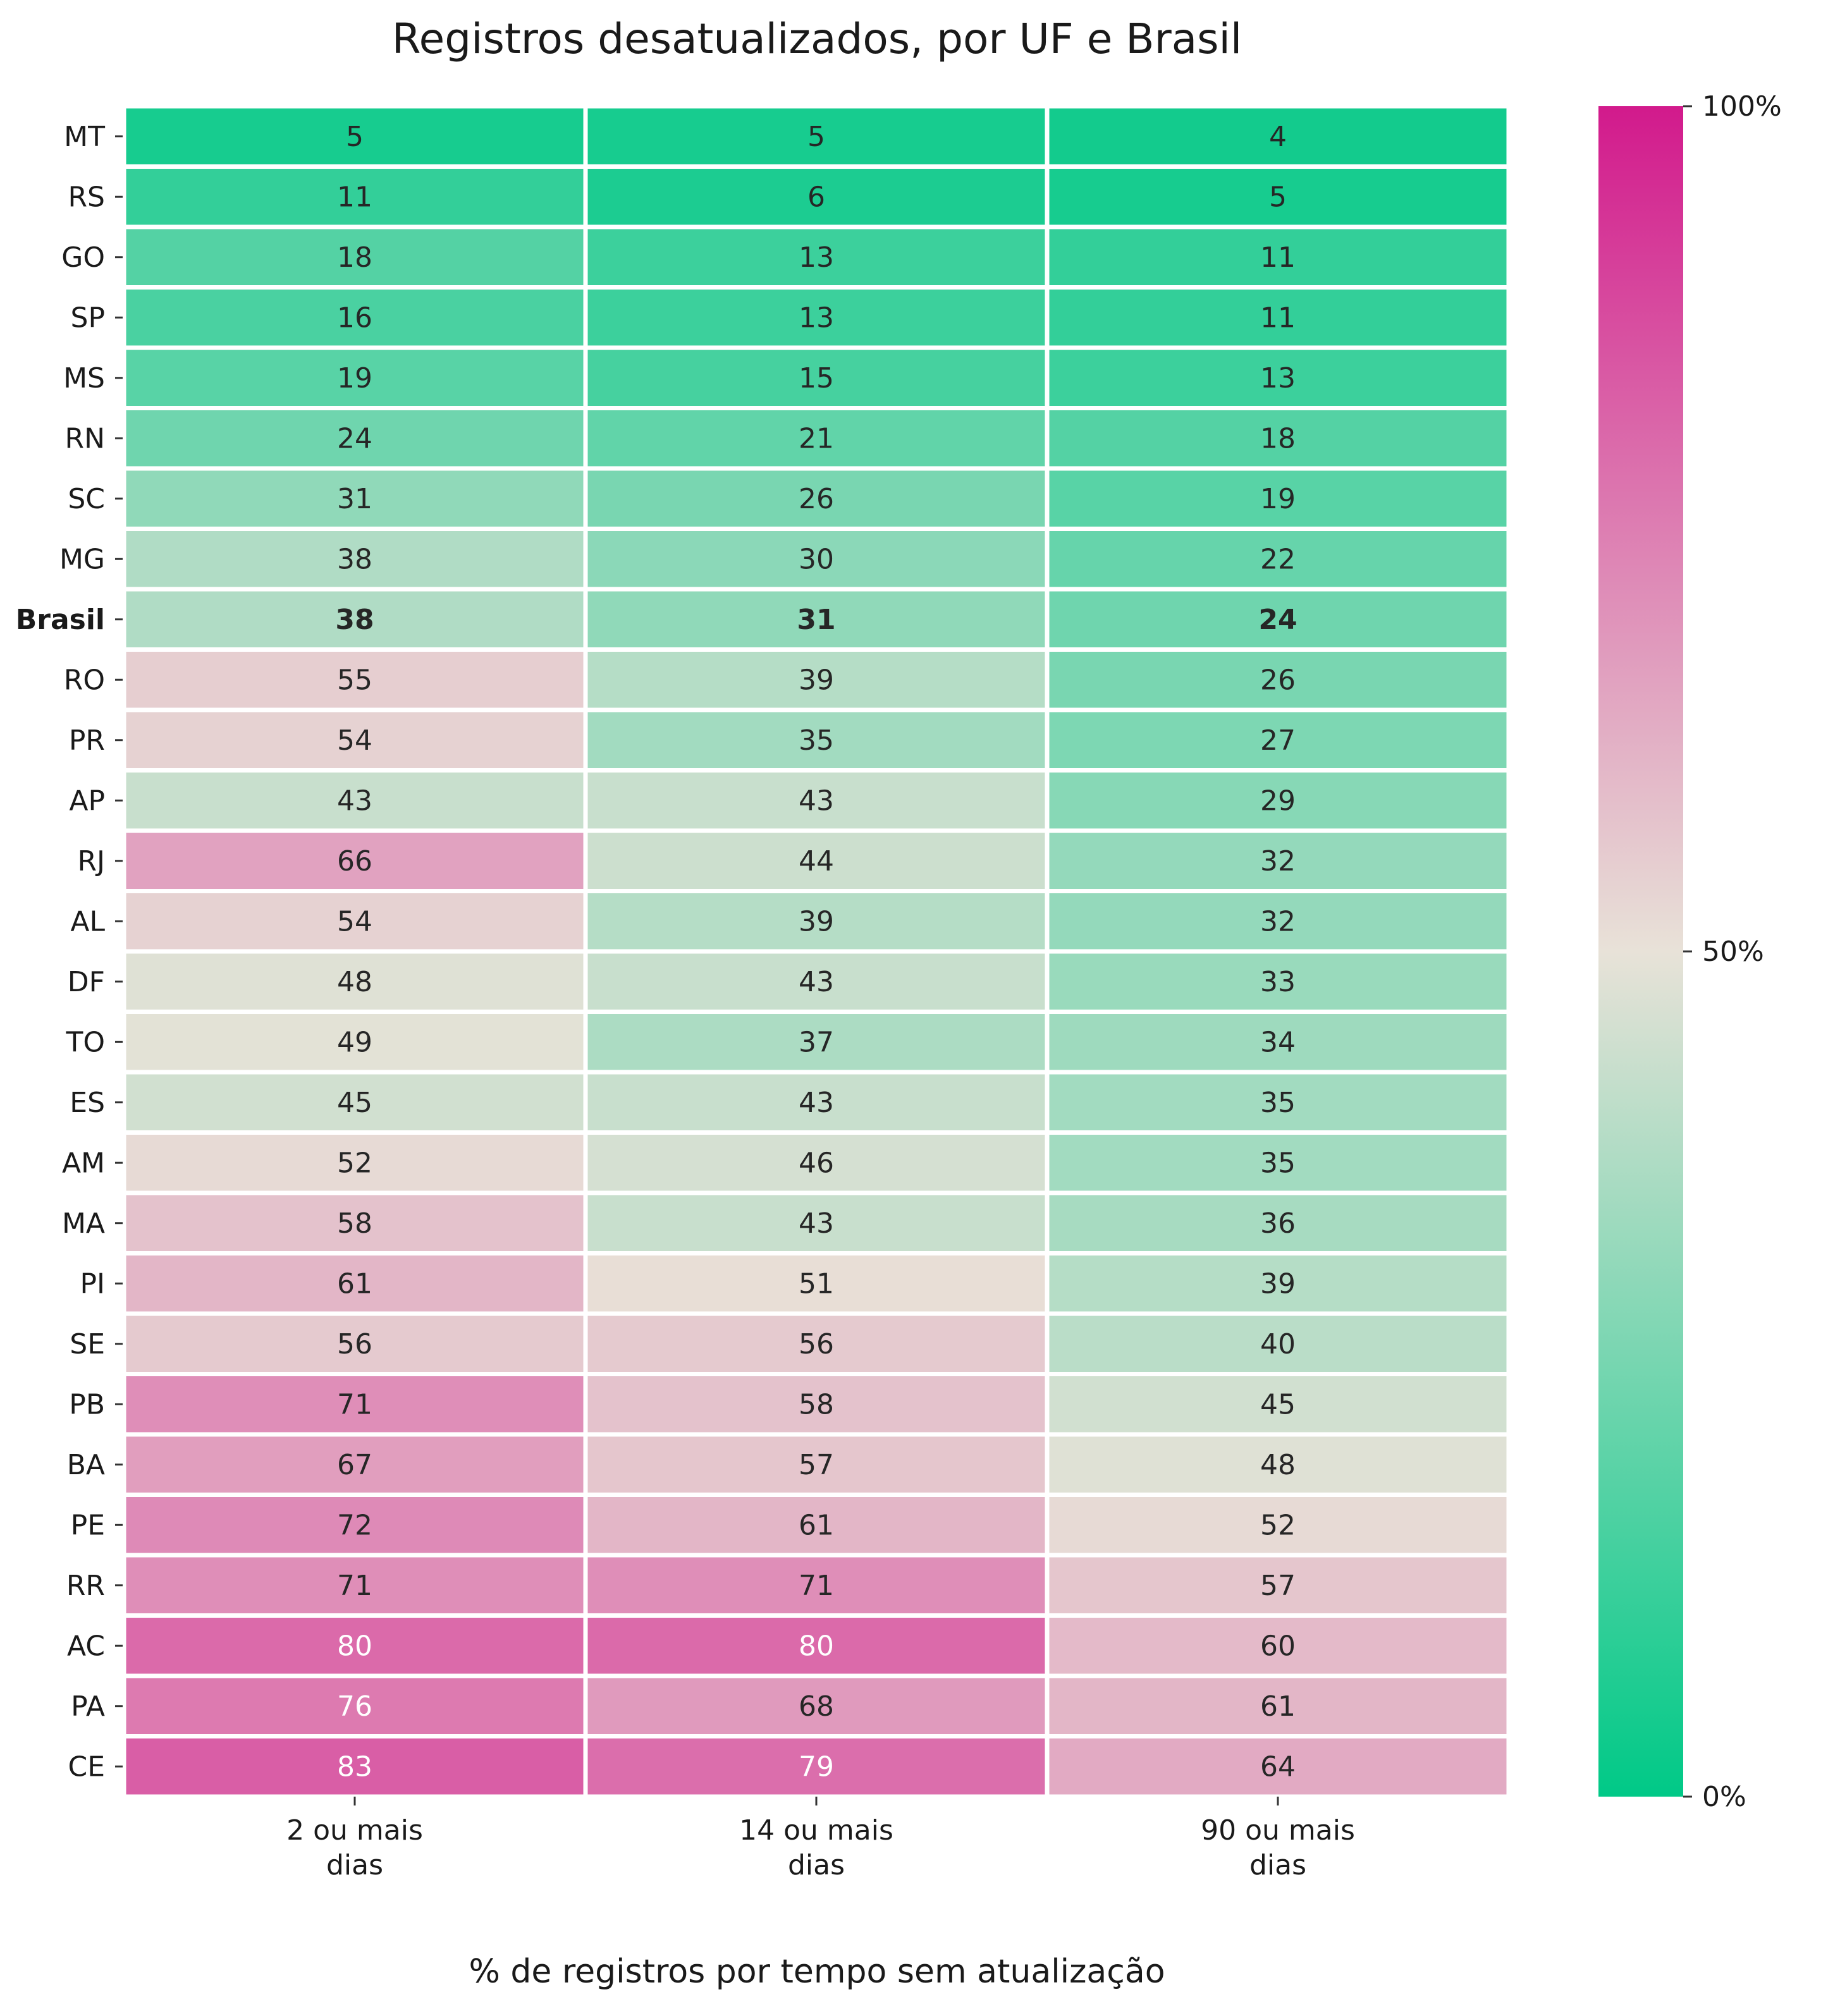  I want to click on cell-value-label: 71, so click(354, 1586).